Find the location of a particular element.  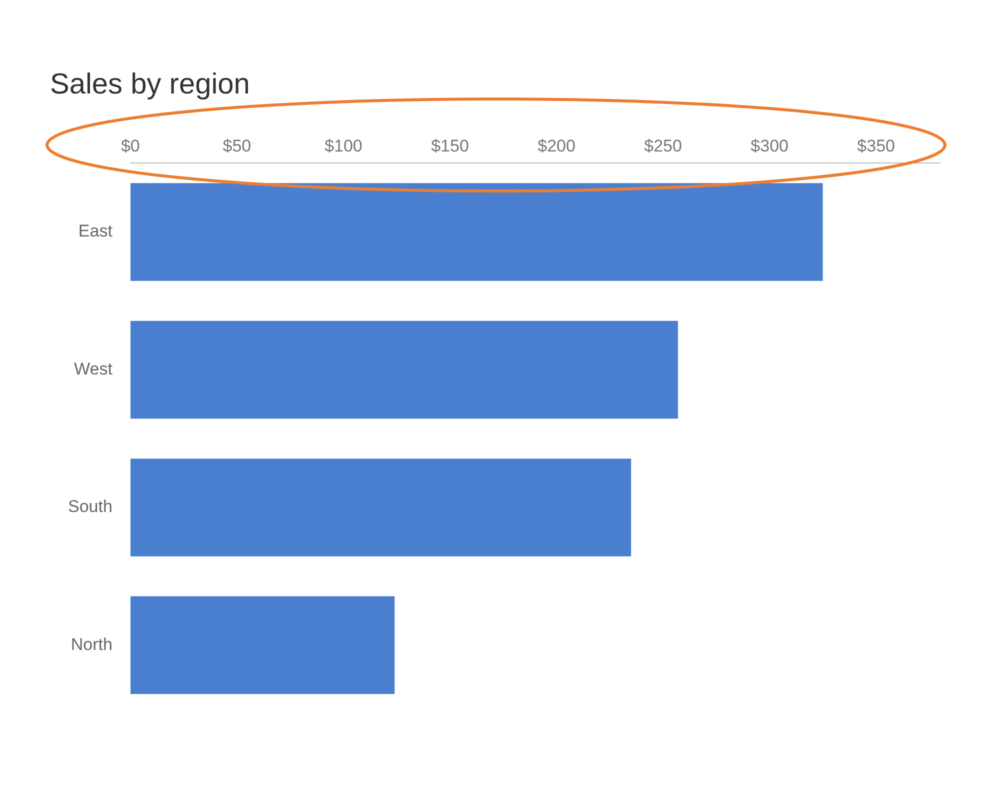

x-tick-label: $0 is located at coordinates (130, 146).